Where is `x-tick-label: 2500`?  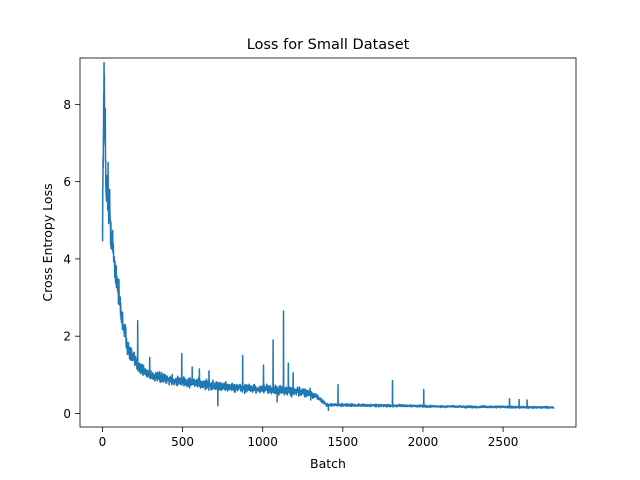 x-tick-label: 2500 is located at coordinates (503, 442).